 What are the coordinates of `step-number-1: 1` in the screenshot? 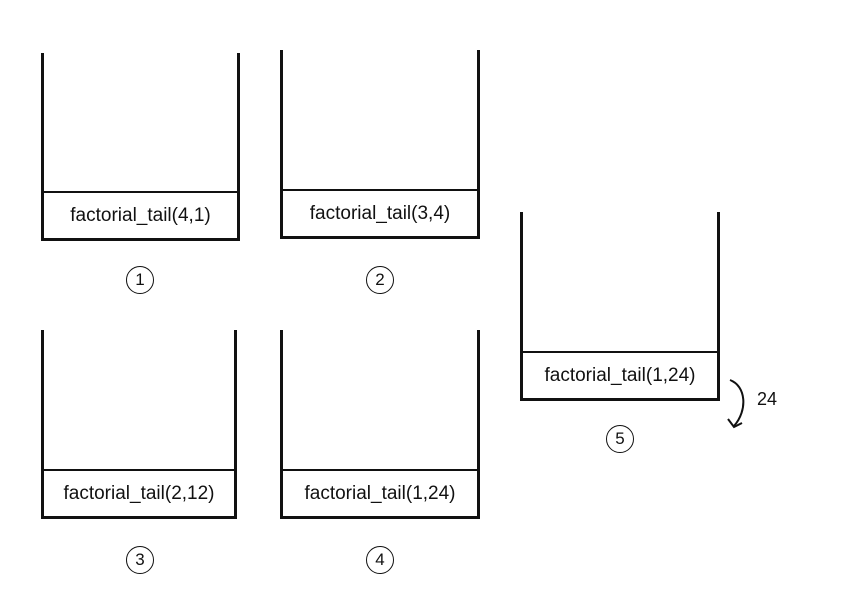 It's located at (140, 280).